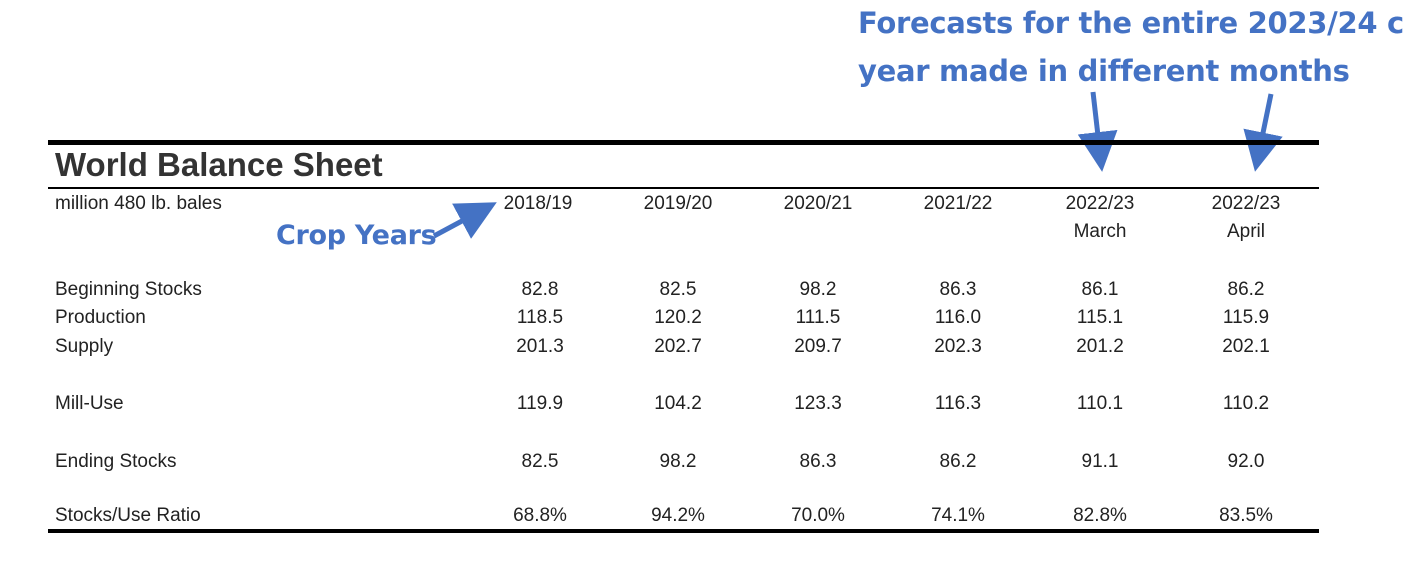 The width and height of the screenshot is (1403, 574). What do you see at coordinates (958, 203) in the screenshot?
I see `column-header-year: 2021/22` at bounding box center [958, 203].